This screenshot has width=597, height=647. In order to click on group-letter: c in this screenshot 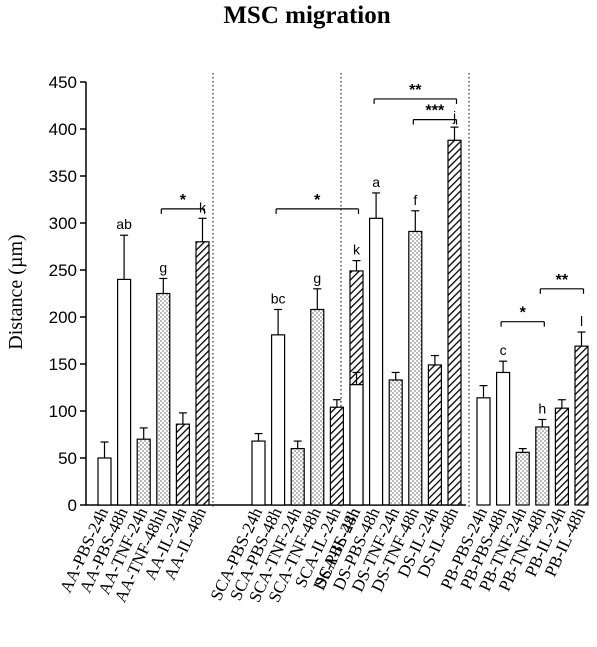, I will do `click(503, 350)`.